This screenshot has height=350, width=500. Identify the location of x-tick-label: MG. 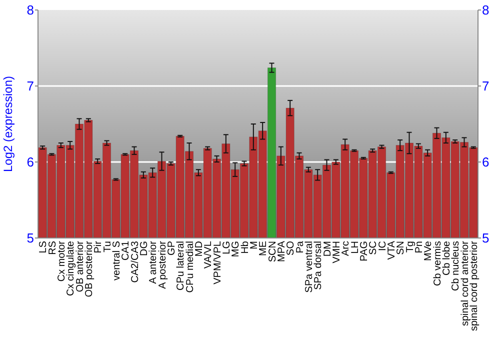
(236, 249).